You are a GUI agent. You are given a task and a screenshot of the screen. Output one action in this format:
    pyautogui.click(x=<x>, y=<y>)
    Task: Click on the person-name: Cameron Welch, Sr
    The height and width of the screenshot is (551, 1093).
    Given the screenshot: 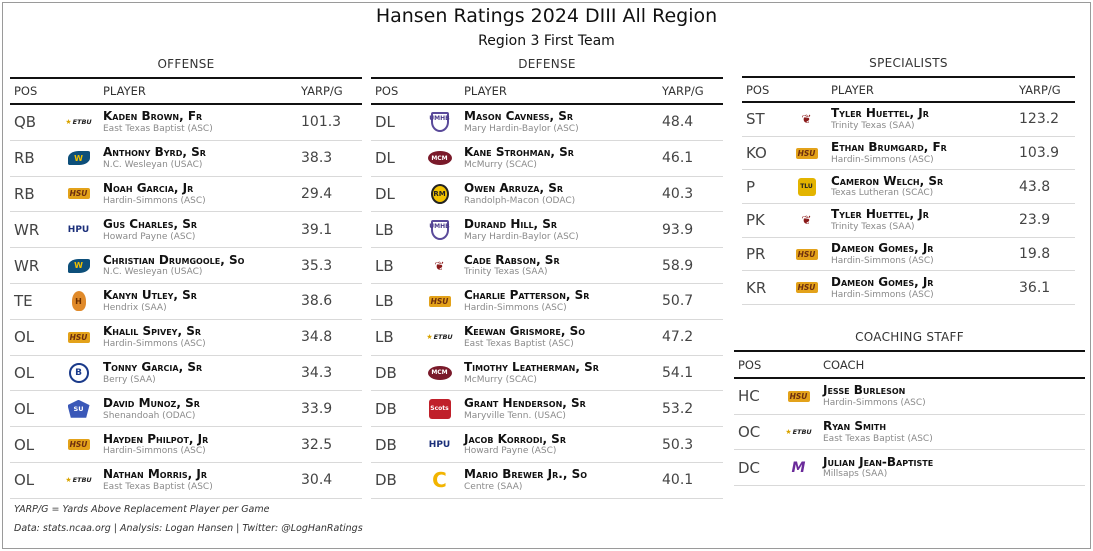 What is the action you would take?
    pyautogui.click(x=887, y=180)
    